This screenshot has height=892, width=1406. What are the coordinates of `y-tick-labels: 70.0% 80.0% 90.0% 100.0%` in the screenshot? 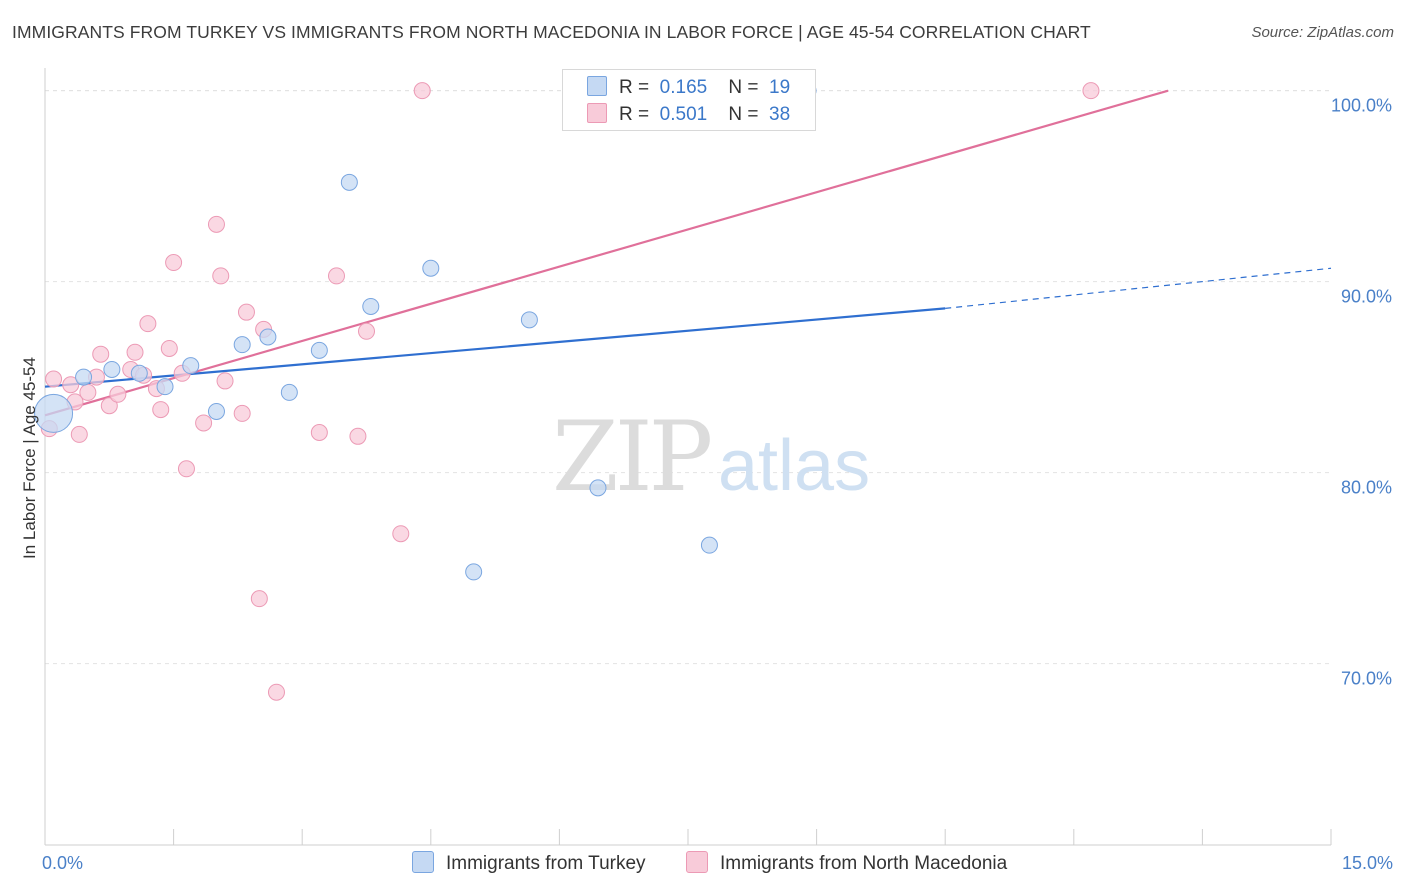 It's located at (1361, 392).